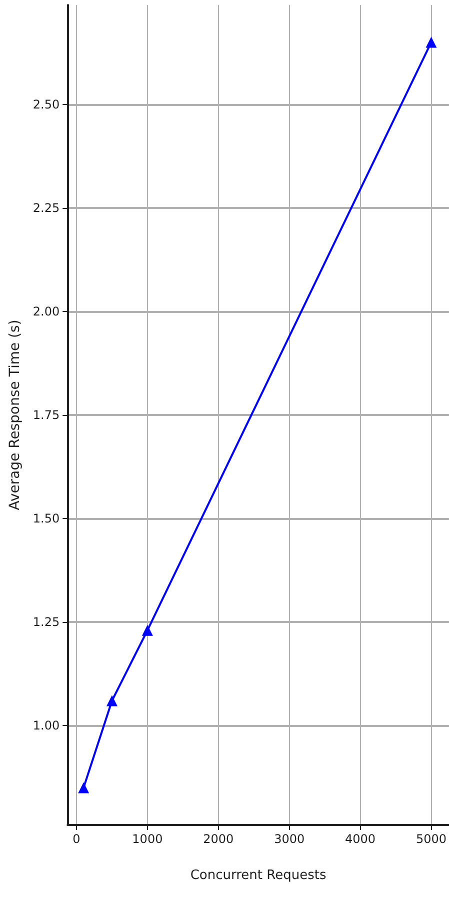  Describe the element at coordinates (46, 725) in the screenshot. I see `y-tick-label: 1.00` at that location.